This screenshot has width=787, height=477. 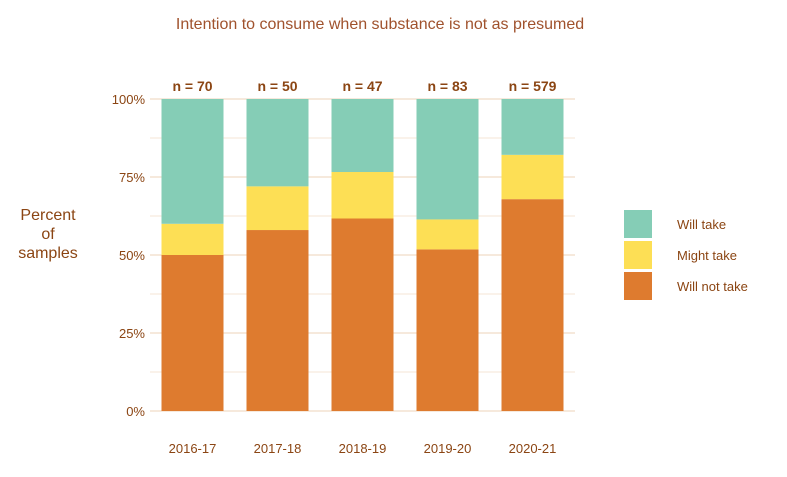 What do you see at coordinates (277, 86) in the screenshot?
I see `sample-size-label: n = 50` at bounding box center [277, 86].